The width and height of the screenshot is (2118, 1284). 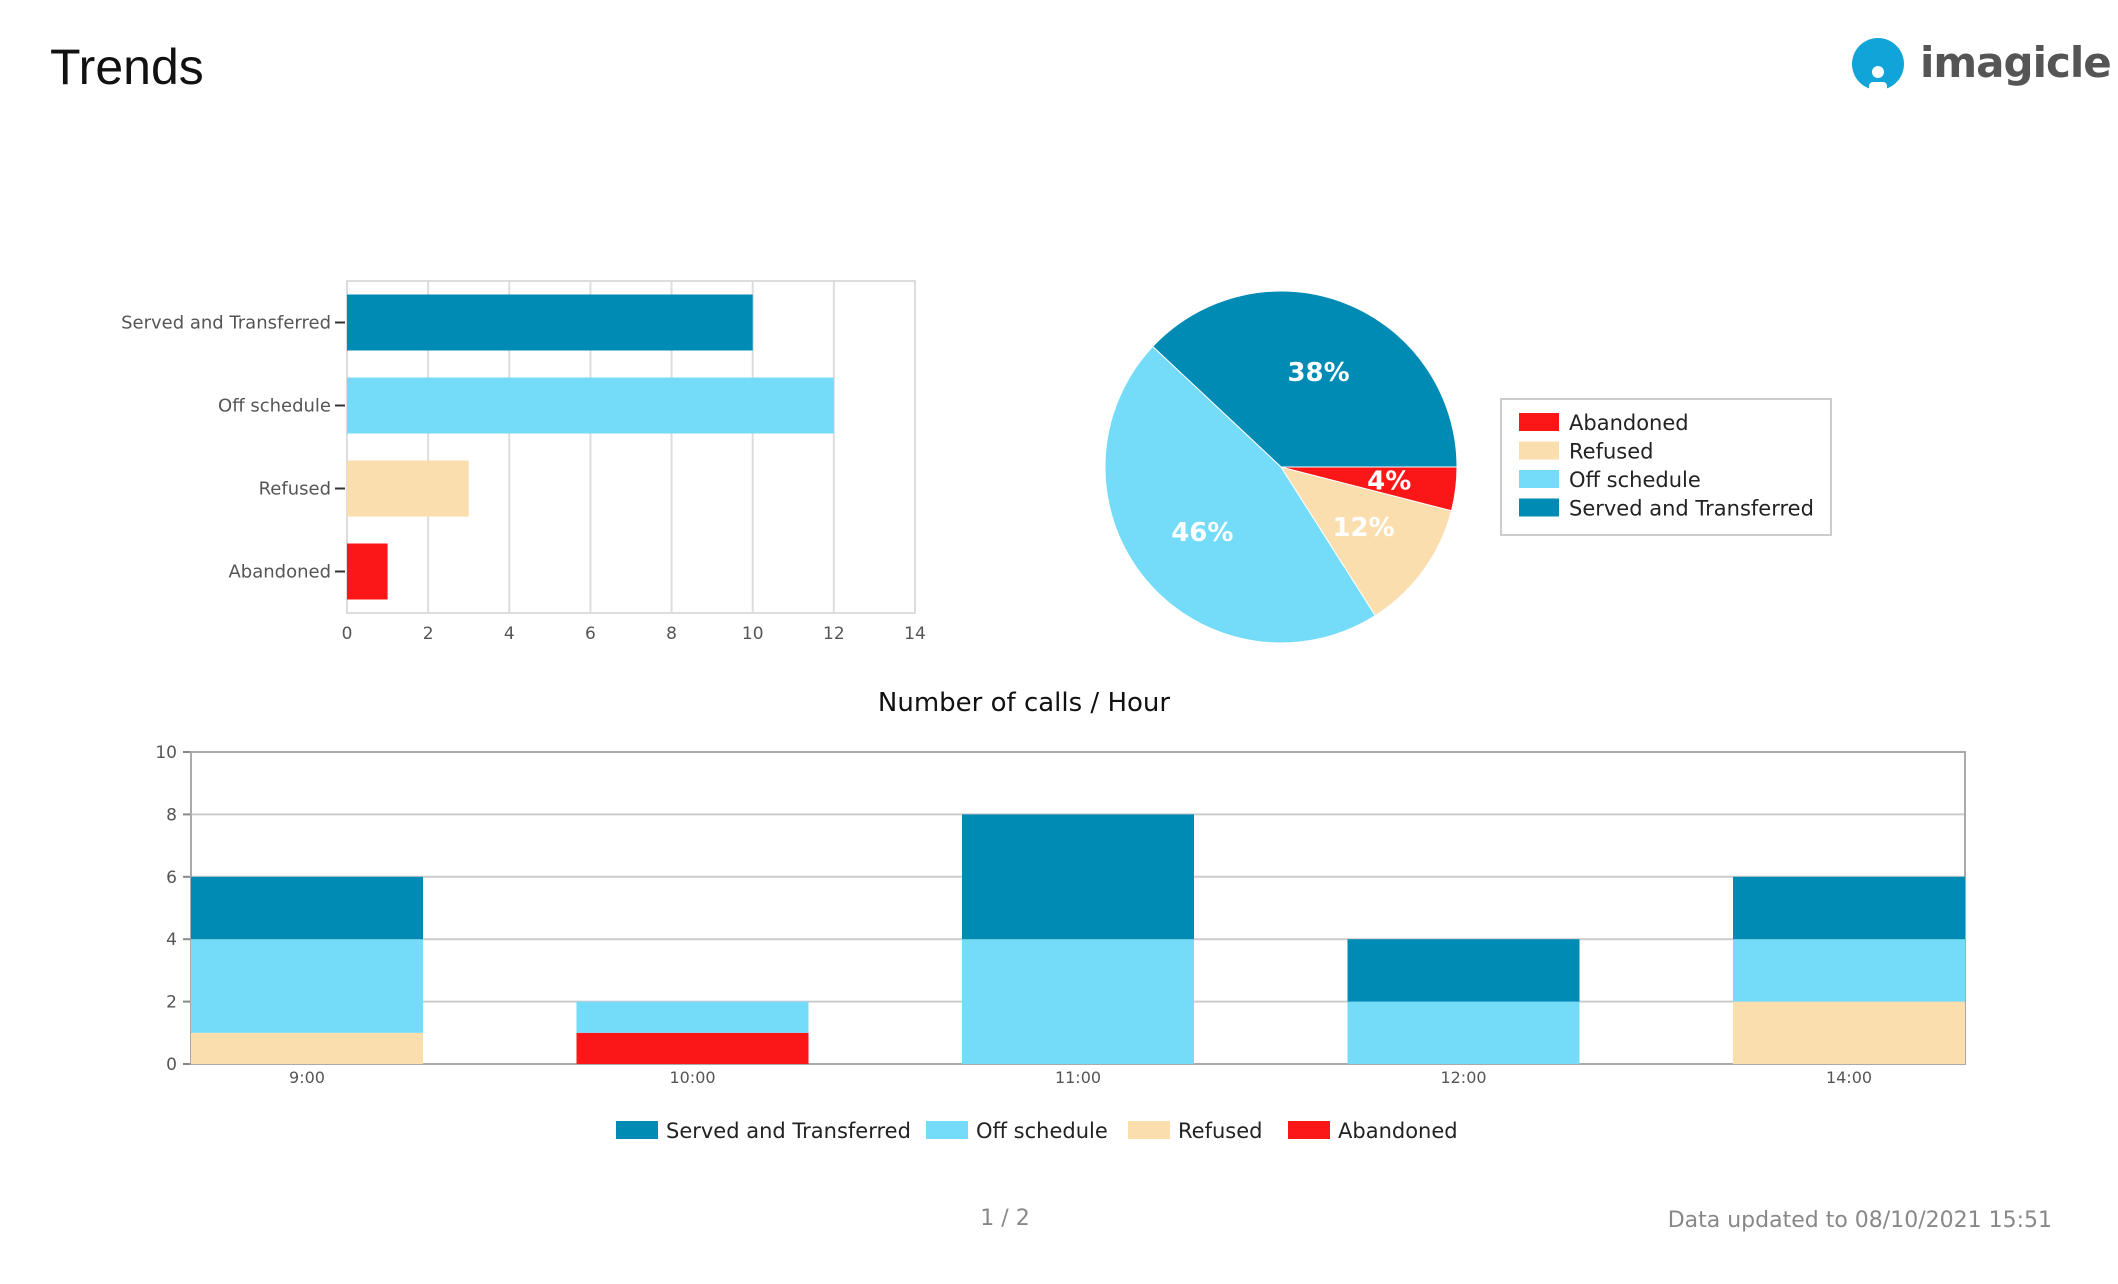 I want to click on pie-label: 4%, so click(x=1389, y=482).